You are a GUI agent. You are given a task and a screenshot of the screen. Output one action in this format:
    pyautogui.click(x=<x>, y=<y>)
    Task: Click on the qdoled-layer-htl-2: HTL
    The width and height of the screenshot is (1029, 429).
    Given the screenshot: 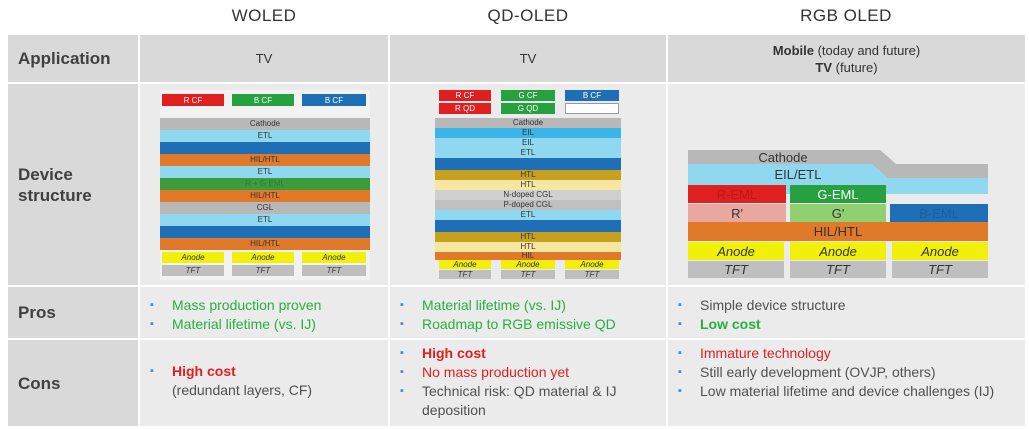 What is the action you would take?
    pyautogui.click(x=528, y=185)
    